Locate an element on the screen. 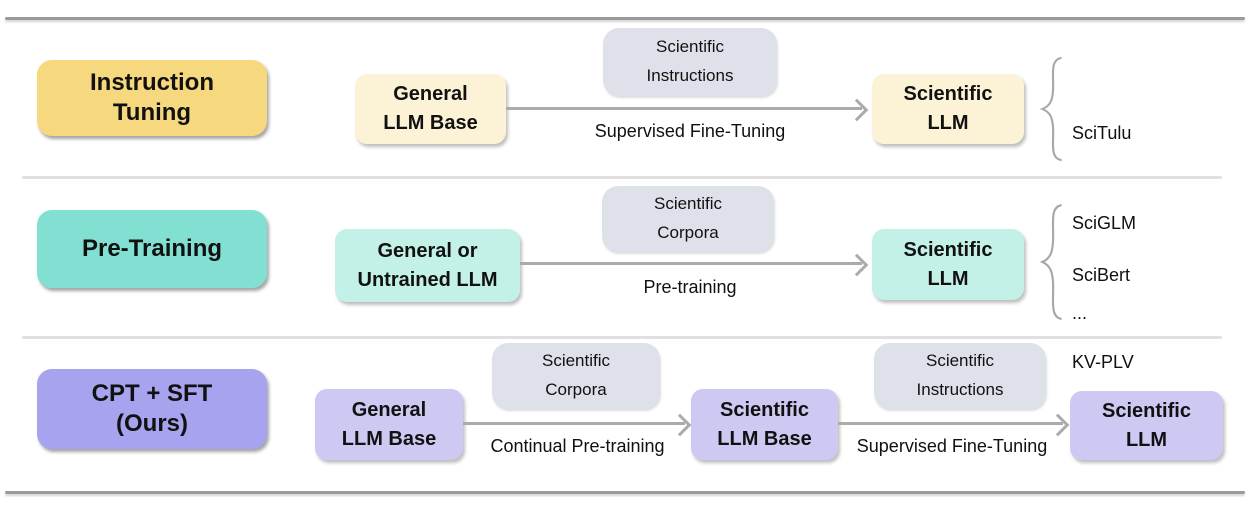  row3-arrow2 is located at coordinates (950, 423).